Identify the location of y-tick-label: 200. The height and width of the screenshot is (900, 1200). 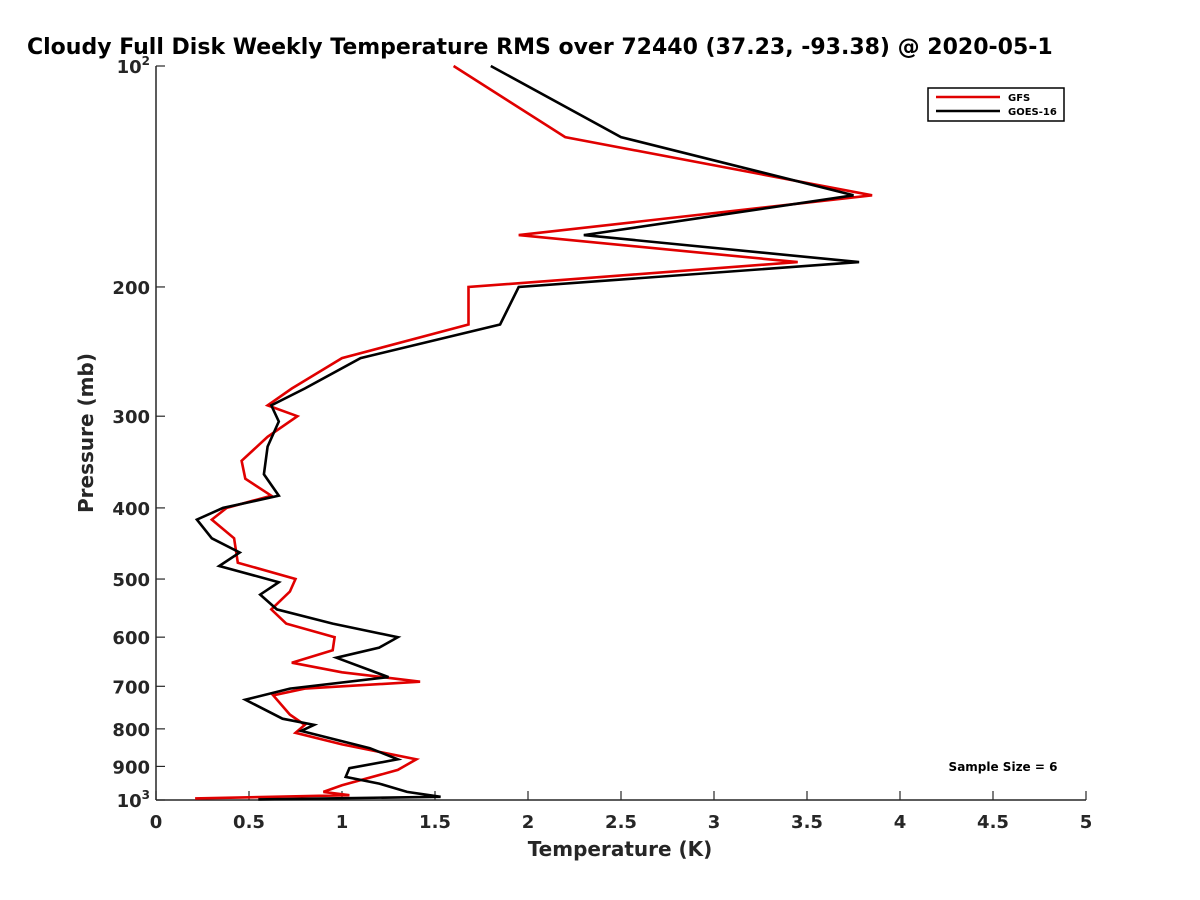
(131, 288).